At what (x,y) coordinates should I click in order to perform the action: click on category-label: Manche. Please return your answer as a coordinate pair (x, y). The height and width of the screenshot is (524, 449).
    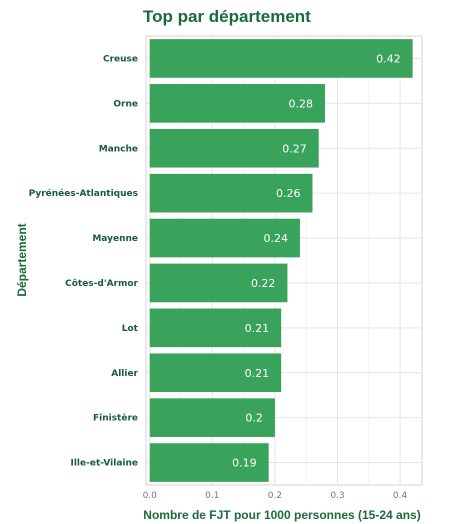
    Looking at the image, I should click on (118, 149).